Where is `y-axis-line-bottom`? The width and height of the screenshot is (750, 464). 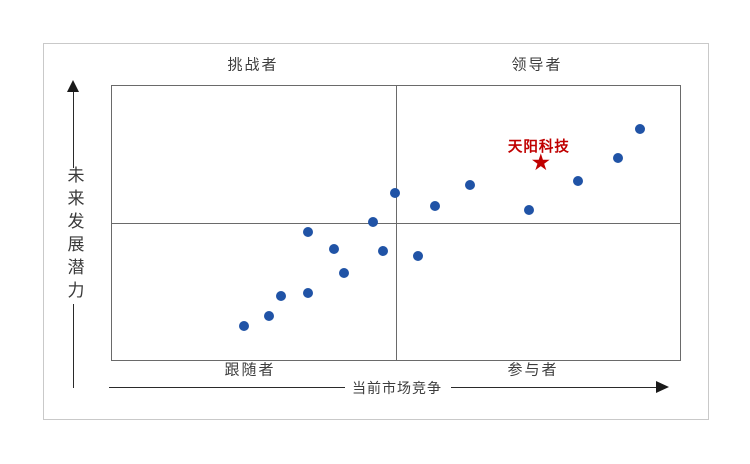
y-axis-line-bottom is located at coordinates (73, 346).